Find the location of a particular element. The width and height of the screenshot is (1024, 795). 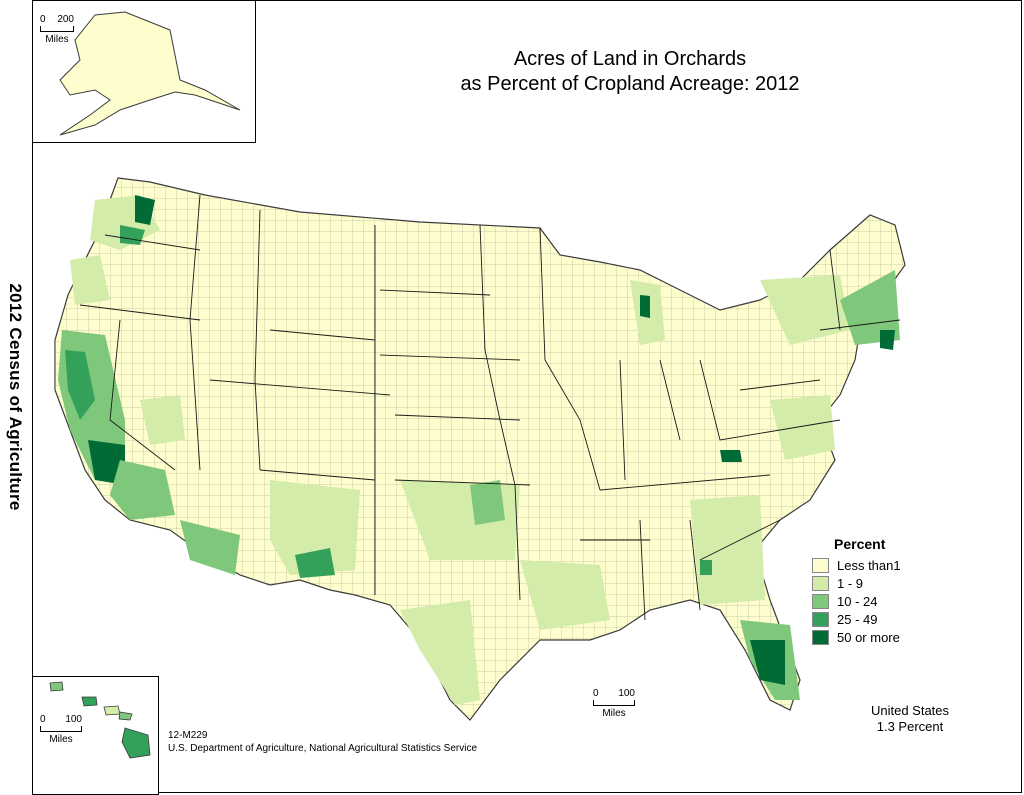

us-total: United States 1.3 Percent is located at coordinates (910, 719).